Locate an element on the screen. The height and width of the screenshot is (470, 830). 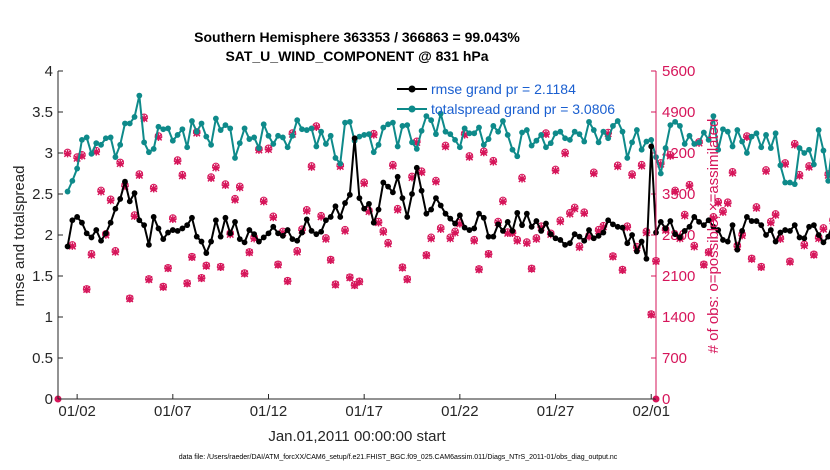
legend-spread-label: totalspread grand pr = 3.0806 is located at coordinates (523, 109).